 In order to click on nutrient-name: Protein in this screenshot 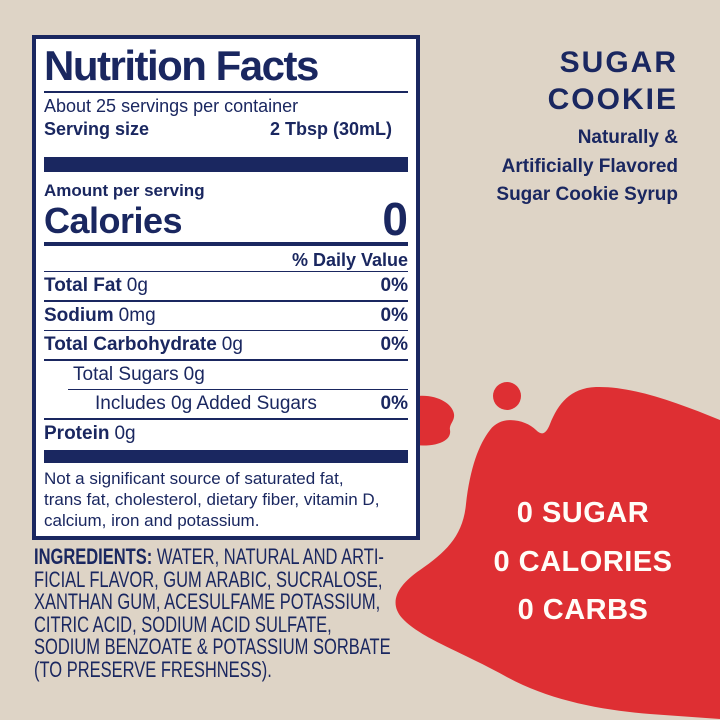, I will do `click(77, 433)`.